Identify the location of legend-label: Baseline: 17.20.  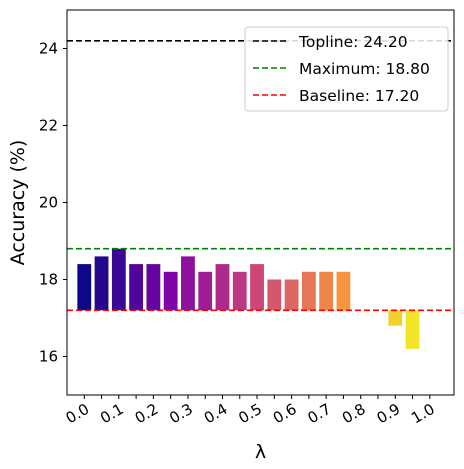
(359, 96).